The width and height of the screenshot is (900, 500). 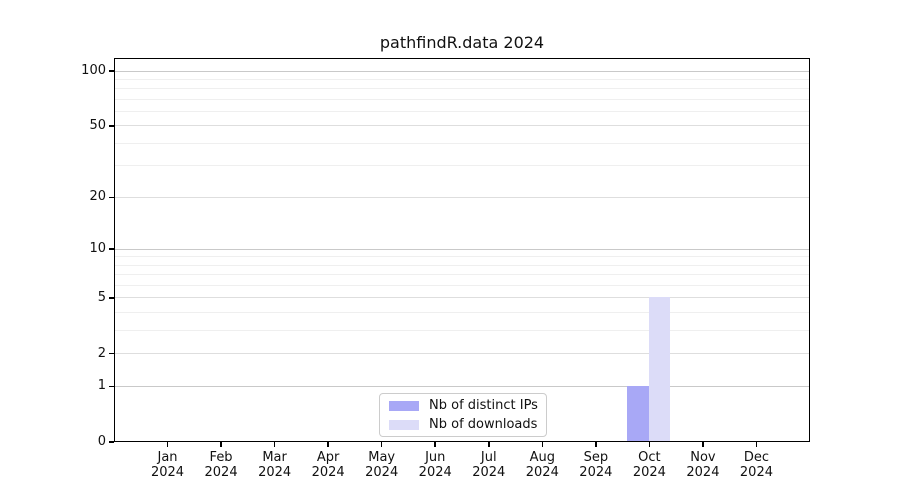 I want to click on legend-entry-downloads: Nb of downloads, so click(x=463, y=425).